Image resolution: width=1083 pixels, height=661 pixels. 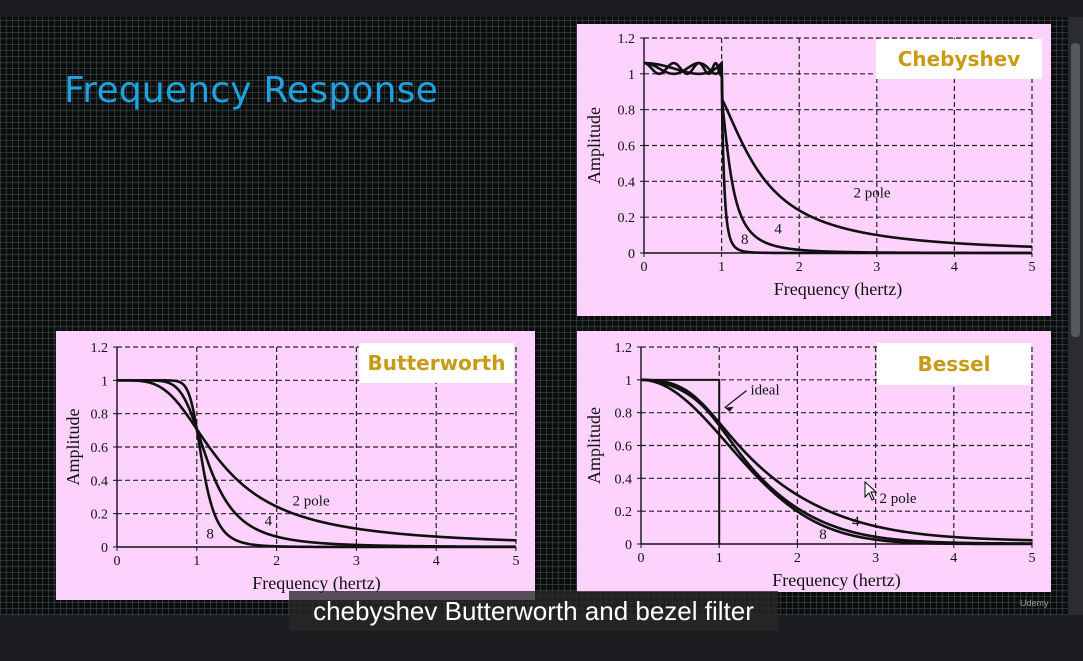 I want to click on udemy-watermark: Udemy, so click(x=1034, y=603).